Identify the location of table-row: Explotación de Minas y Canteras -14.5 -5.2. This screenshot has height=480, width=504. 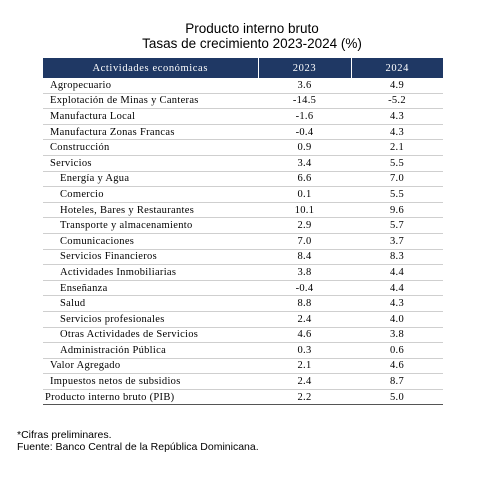
(243, 101).